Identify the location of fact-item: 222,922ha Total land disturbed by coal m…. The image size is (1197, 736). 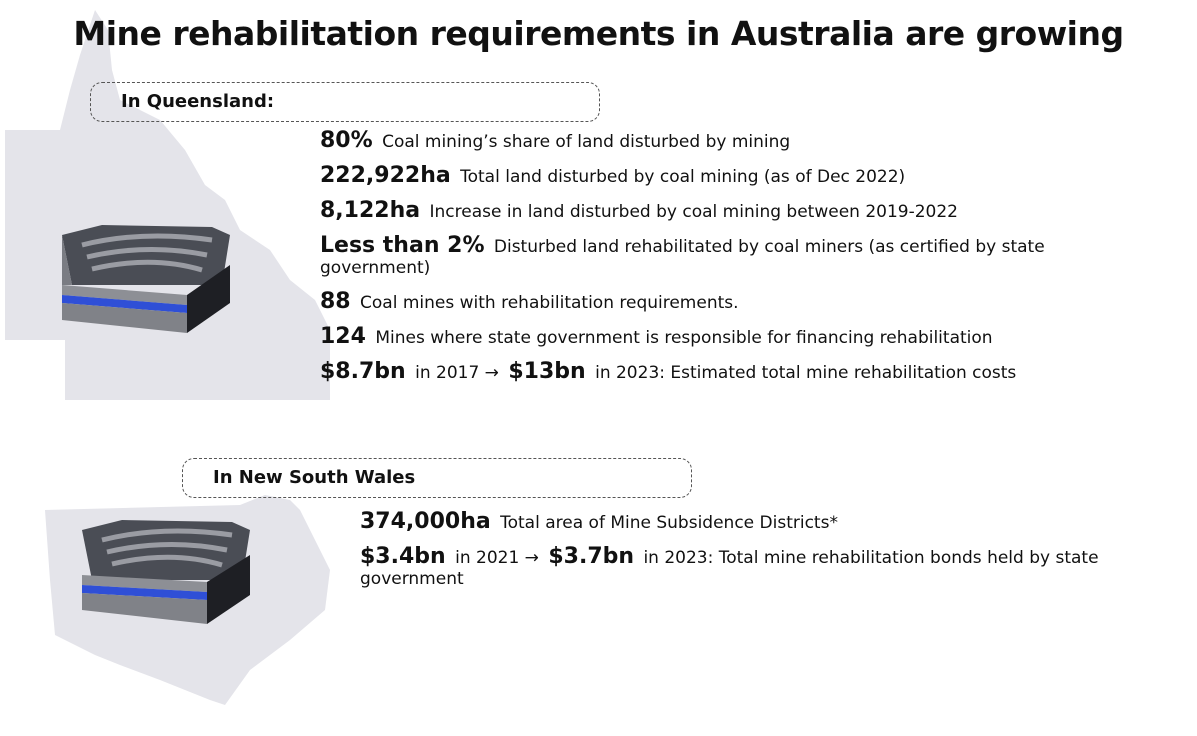
(685, 176).